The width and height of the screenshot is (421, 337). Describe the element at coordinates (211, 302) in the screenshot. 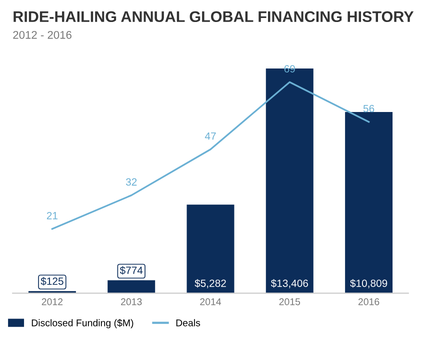

I see `x-tick-label: 2014` at that location.